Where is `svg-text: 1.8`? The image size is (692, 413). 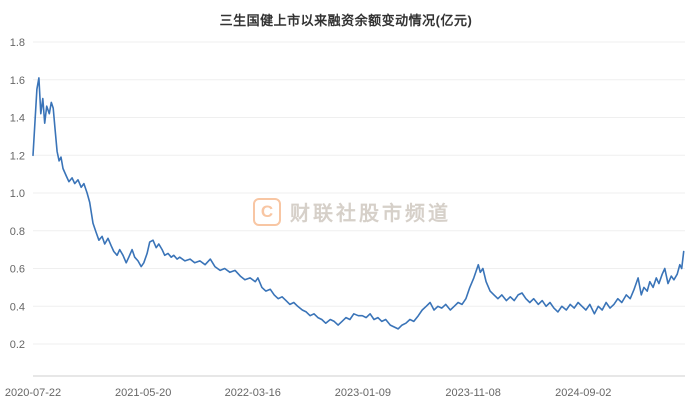 svg-text: 1.8 is located at coordinates (17, 43).